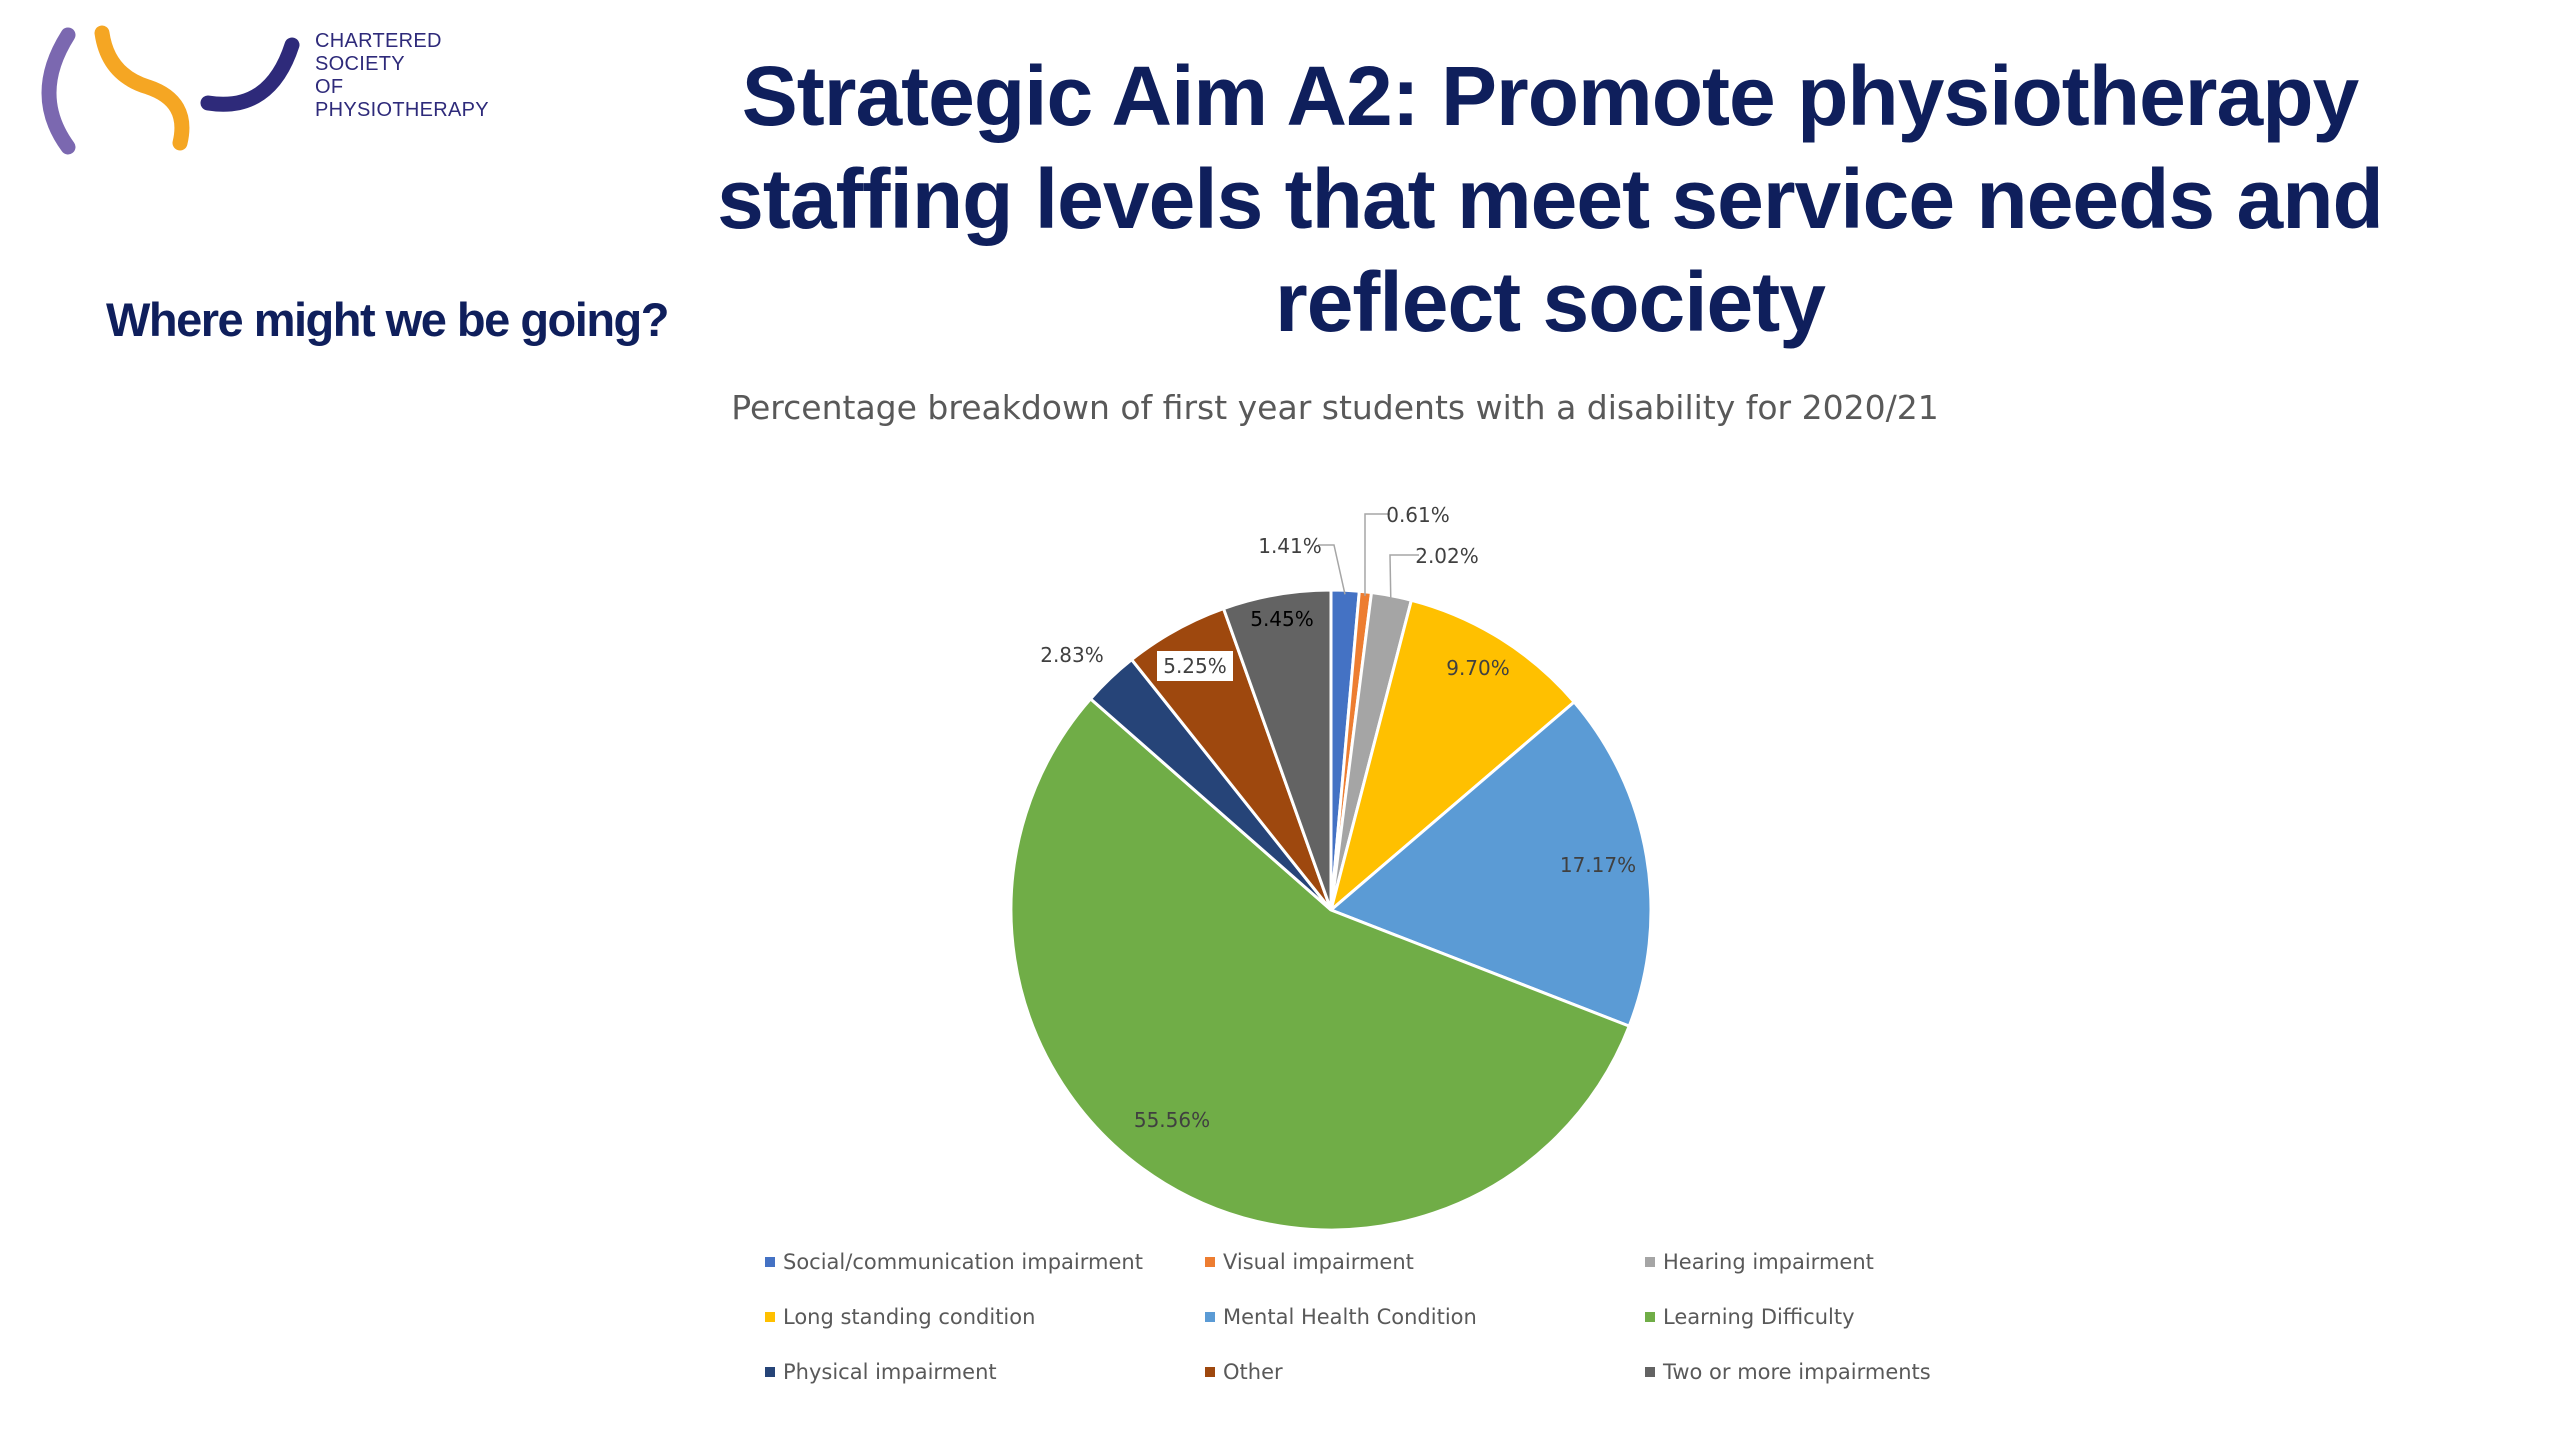 The width and height of the screenshot is (2560, 1440). Describe the element at coordinates (909, 1317) in the screenshot. I see `legend-label: Long standing condition` at that location.